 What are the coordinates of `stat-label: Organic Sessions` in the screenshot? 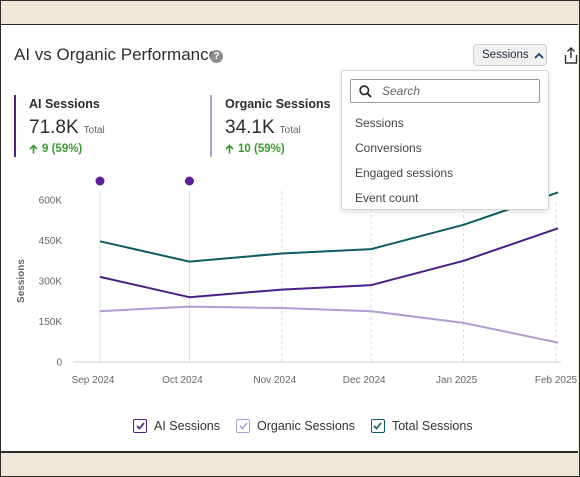 It's located at (278, 104).